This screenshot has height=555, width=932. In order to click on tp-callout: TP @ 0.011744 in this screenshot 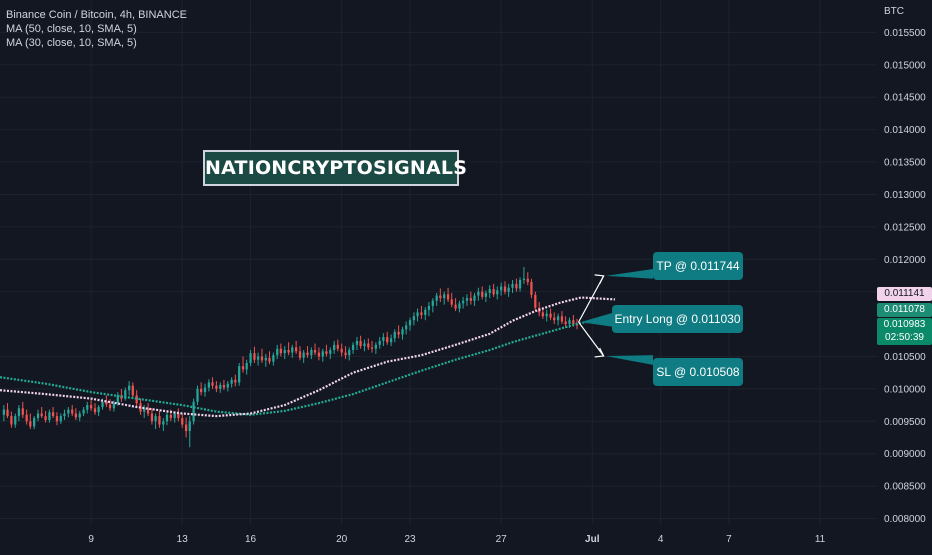, I will do `click(698, 266)`.